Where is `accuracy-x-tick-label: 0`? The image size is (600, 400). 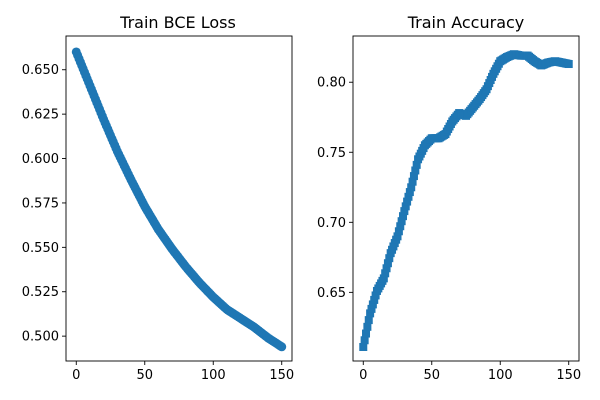
accuracy-x-tick-label: 0 is located at coordinates (363, 375).